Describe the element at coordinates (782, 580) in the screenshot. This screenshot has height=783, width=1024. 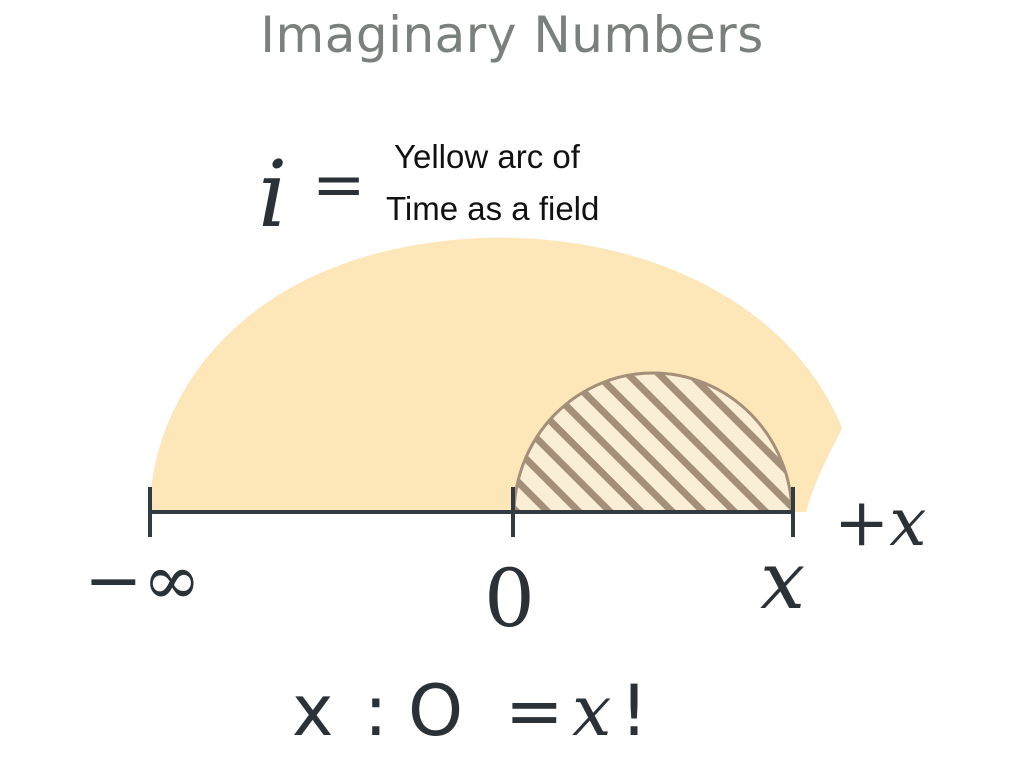
I see `x-label: x` at that location.